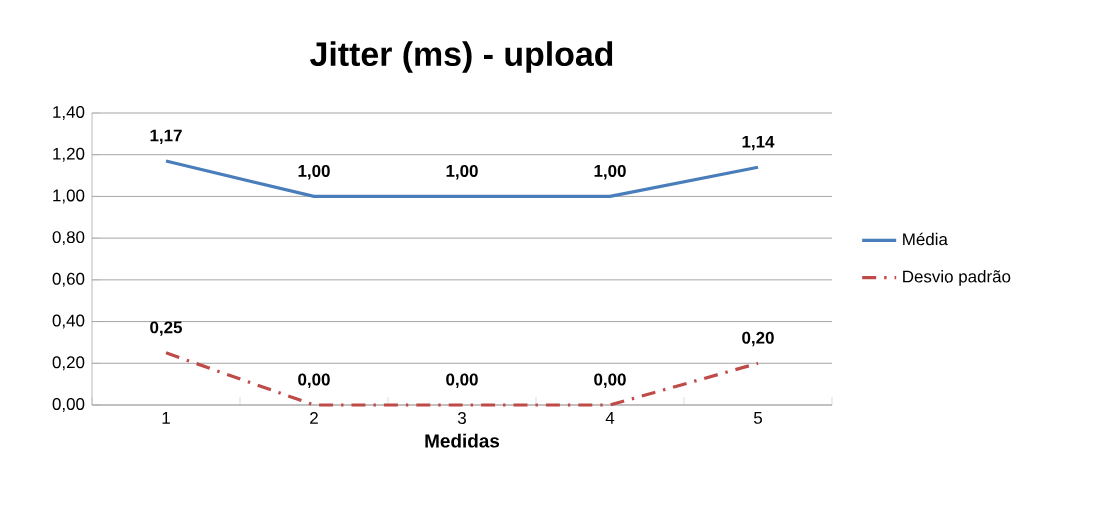  Describe the element at coordinates (758, 418) in the screenshot. I see `x-tick-label: 5` at that location.